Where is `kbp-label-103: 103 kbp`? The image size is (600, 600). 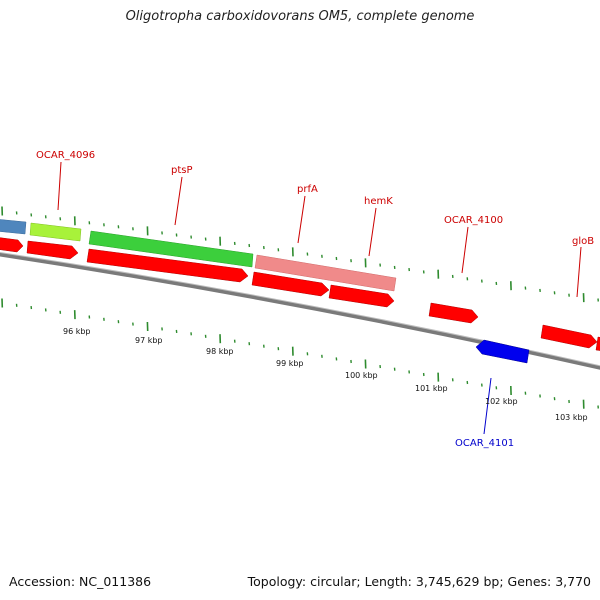 kbp-label-103: 103 kbp is located at coordinates (571, 417).